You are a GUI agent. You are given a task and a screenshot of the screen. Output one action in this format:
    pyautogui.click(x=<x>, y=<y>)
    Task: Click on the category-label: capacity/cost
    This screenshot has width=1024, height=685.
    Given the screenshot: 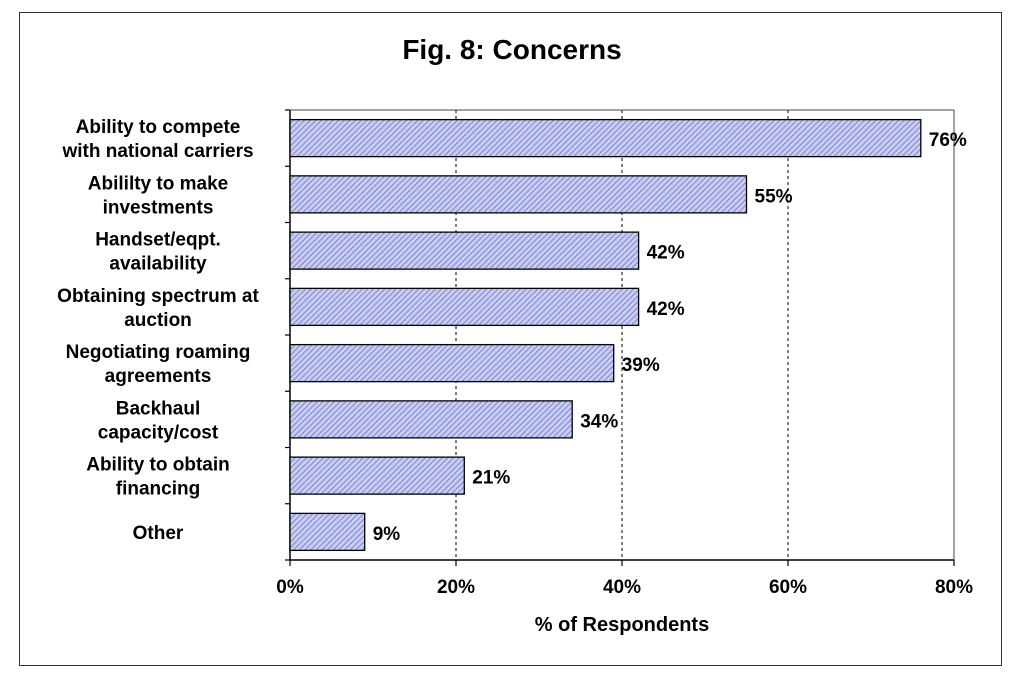 What is the action you would take?
    pyautogui.click(x=158, y=432)
    